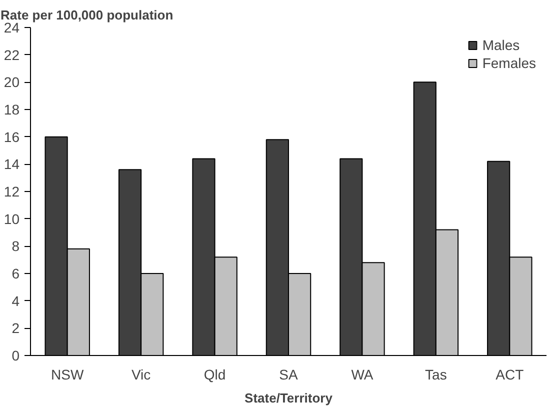 The width and height of the screenshot is (556, 408). What do you see at coordinates (141, 374) in the screenshot?
I see `x-tick-label: Vic` at bounding box center [141, 374].